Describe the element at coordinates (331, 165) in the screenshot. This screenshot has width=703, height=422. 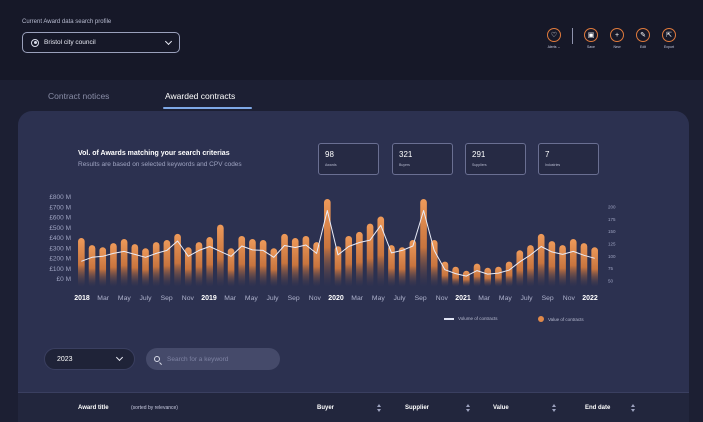
I see `stat-caption: Awards` at that location.